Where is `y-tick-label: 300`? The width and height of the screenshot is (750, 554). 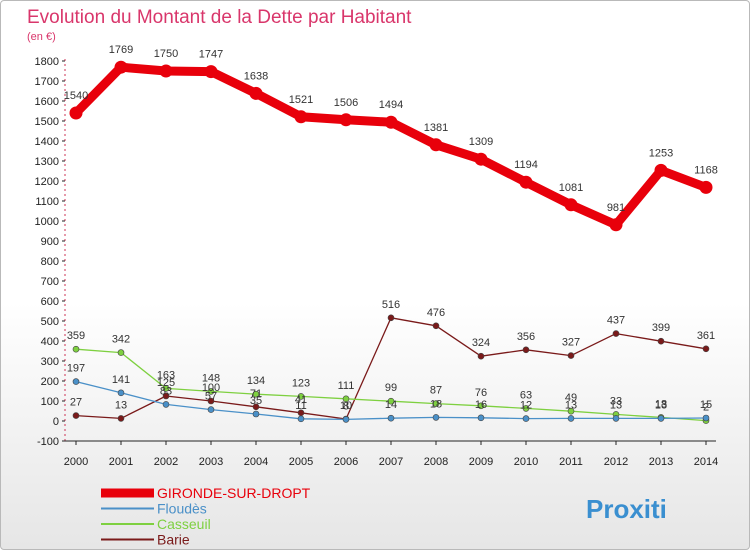
y-tick-label: 300 is located at coordinates (50, 362).